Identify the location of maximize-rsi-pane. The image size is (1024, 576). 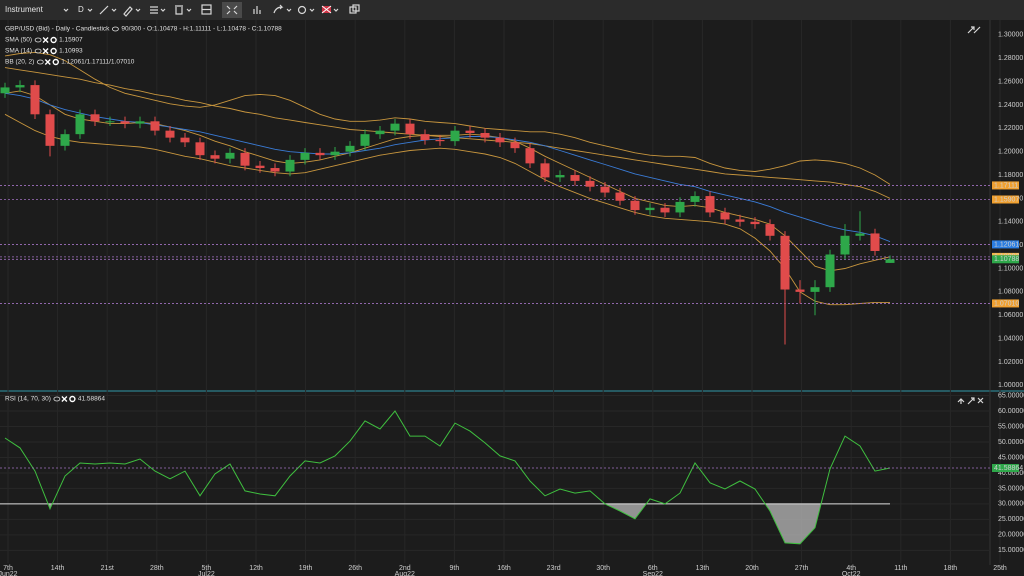
(971, 401).